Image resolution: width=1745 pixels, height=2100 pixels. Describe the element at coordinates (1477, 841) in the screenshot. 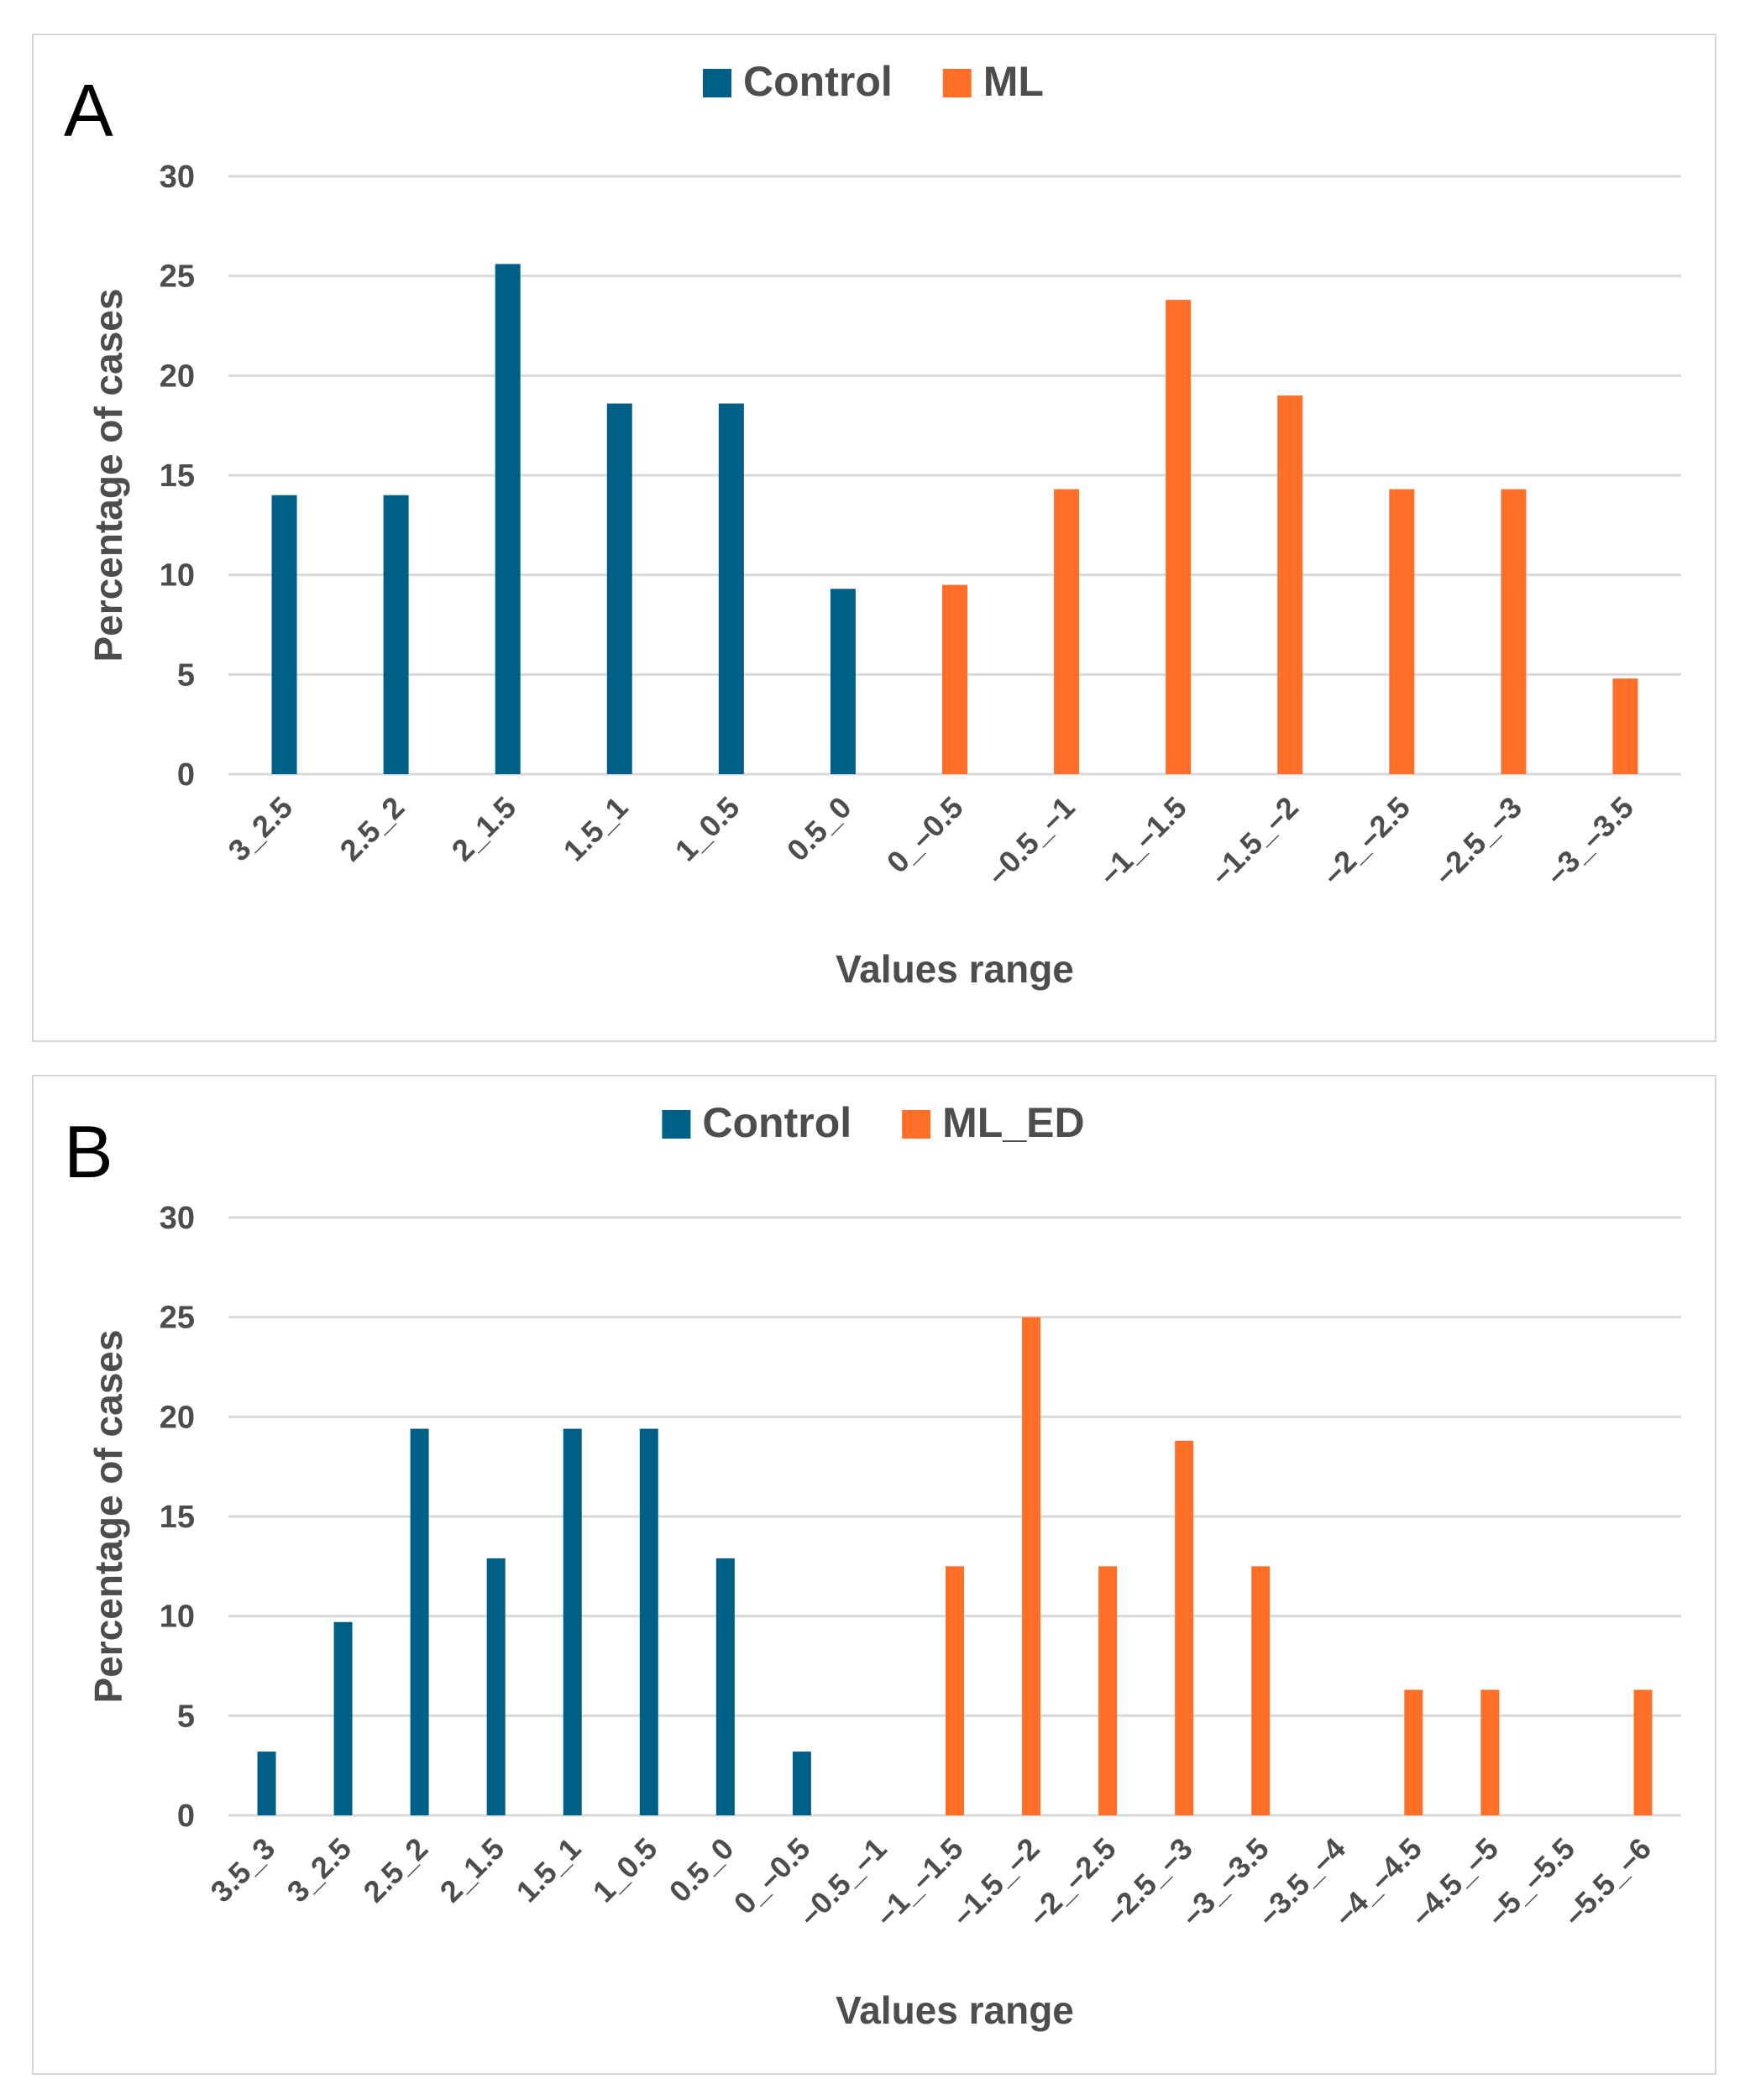

I see `x-tick-label: –2.5_–3` at that location.